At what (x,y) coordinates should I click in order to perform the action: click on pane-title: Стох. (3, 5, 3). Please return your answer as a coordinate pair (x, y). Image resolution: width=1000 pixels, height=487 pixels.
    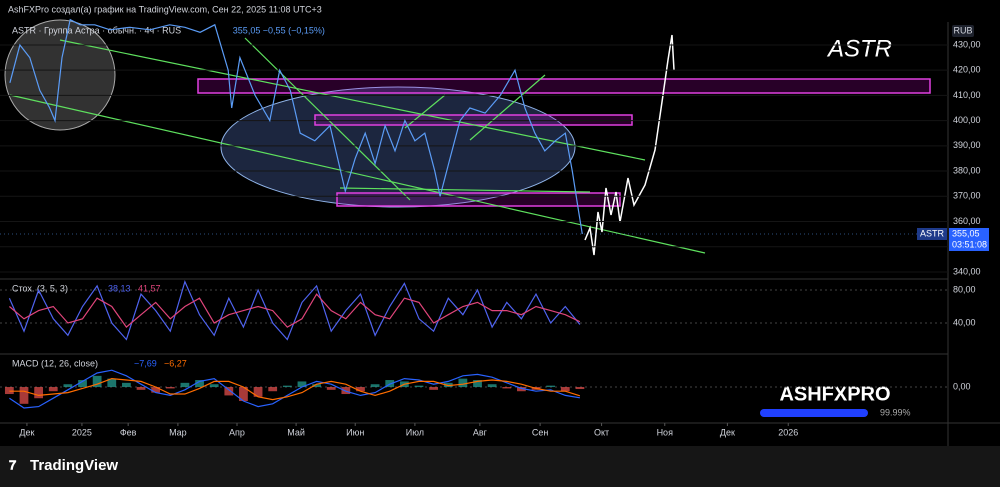
    Looking at the image, I should click on (40, 288).